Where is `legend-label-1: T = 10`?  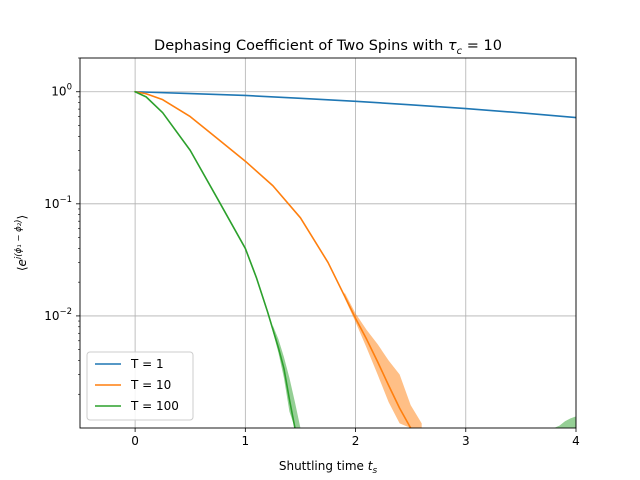 legend-label-1: T = 10 is located at coordinates (150, 385).